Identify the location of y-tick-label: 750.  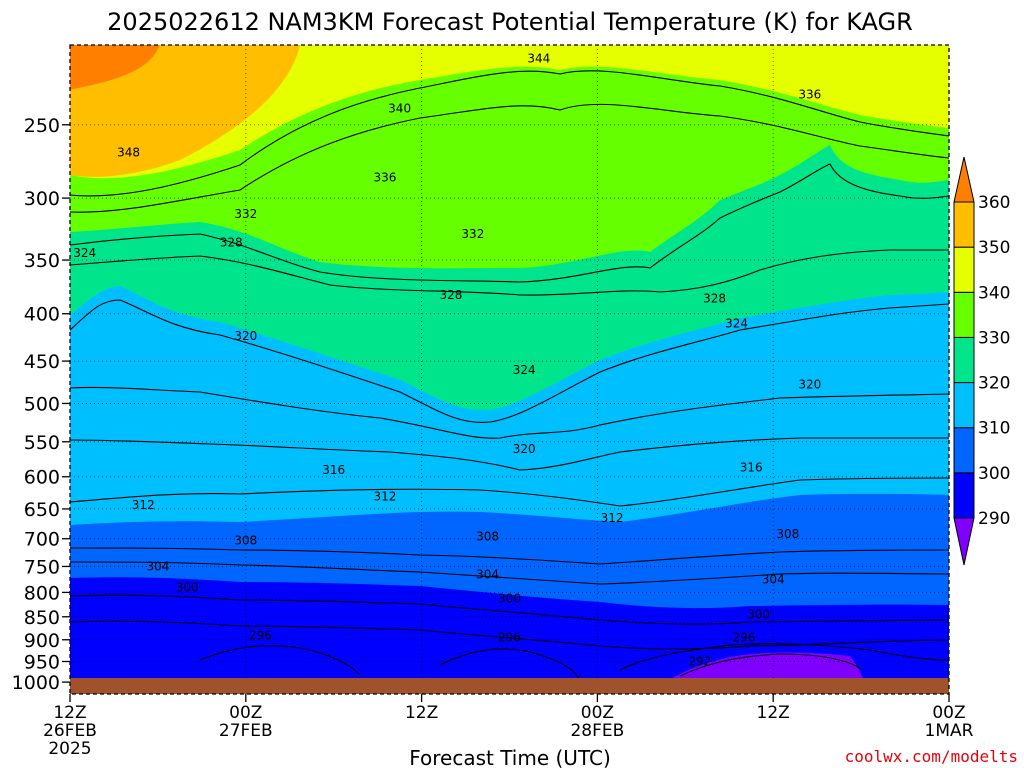
(42, 567).